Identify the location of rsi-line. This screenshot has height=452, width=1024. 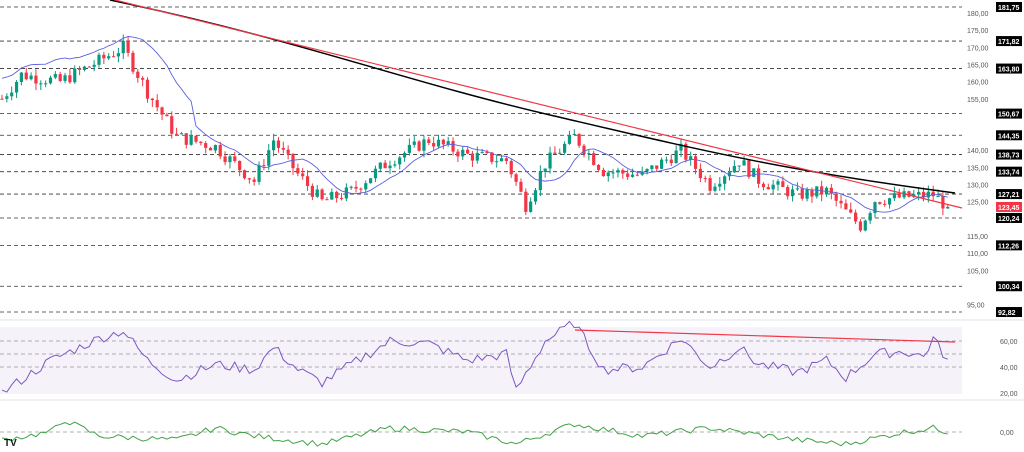
(474, 356).